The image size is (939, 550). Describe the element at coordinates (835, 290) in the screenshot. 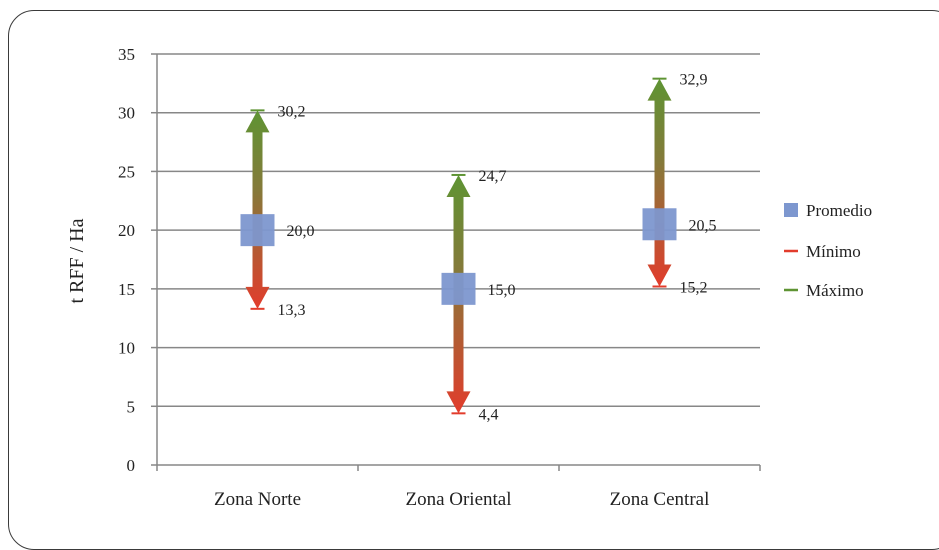

I see `legend-label: Máximo` at that location.